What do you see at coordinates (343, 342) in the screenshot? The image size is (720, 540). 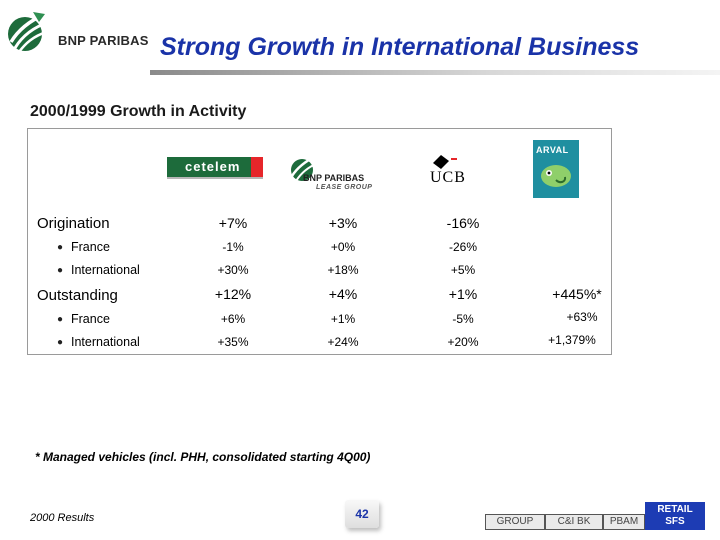 I see `outstanding-international-lease-value: +24%` at bounding box center [343, 342].